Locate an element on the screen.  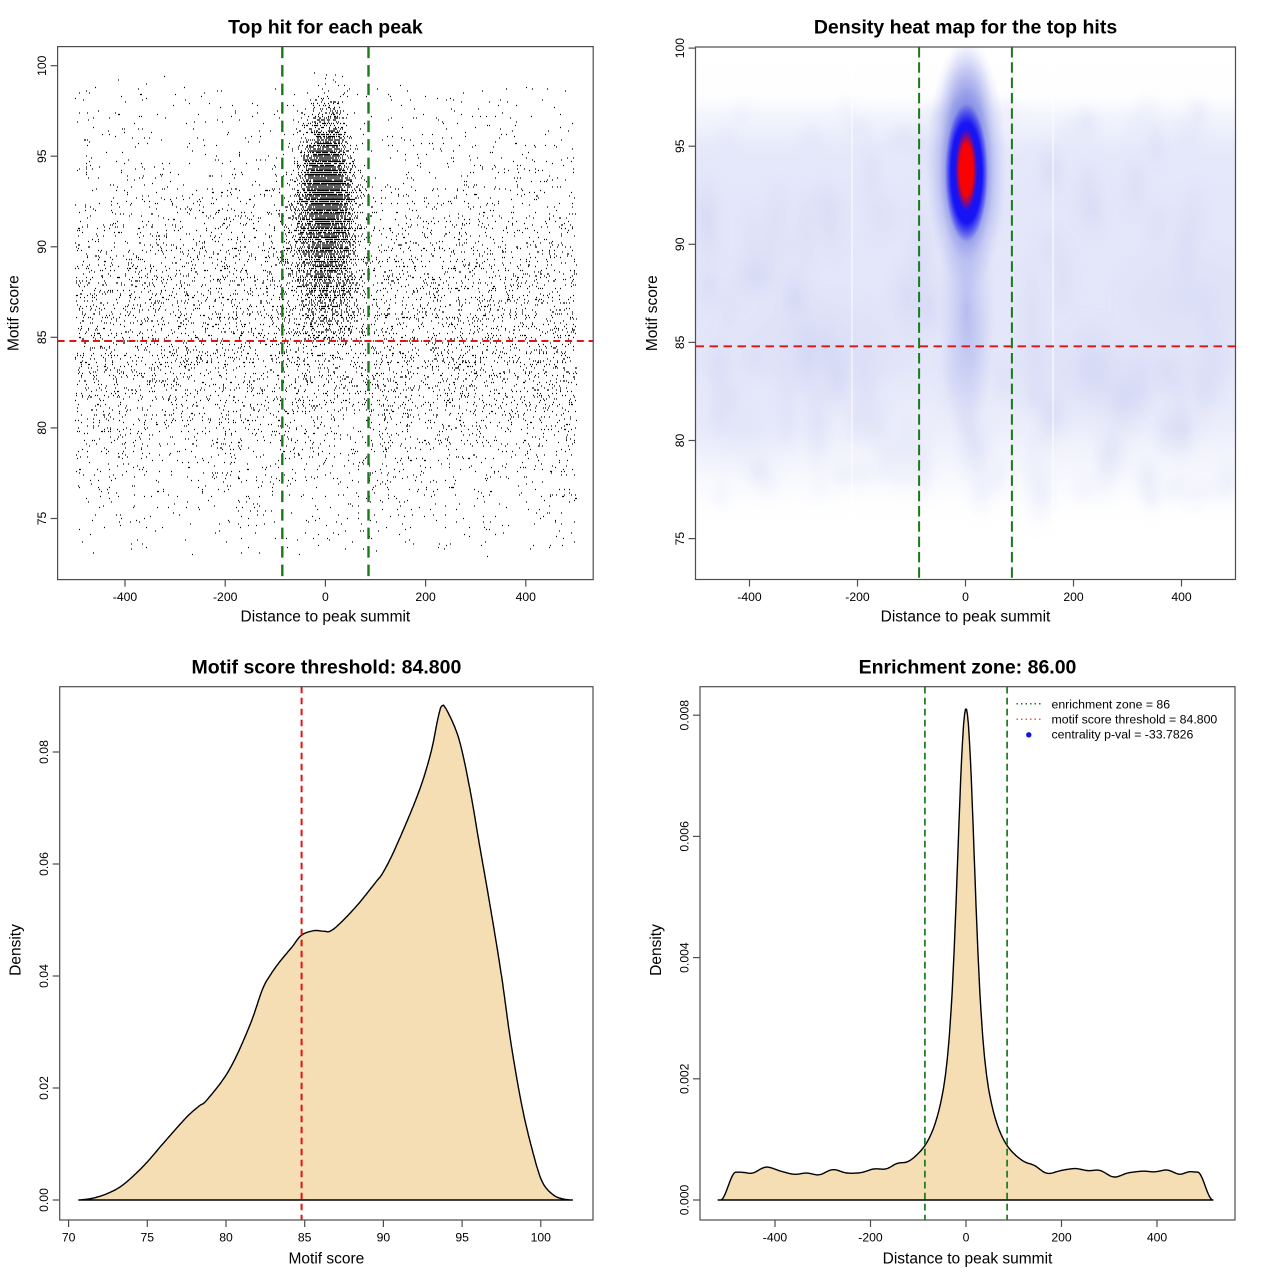
svg-text: 70 is located at coordinates (69, 1238).